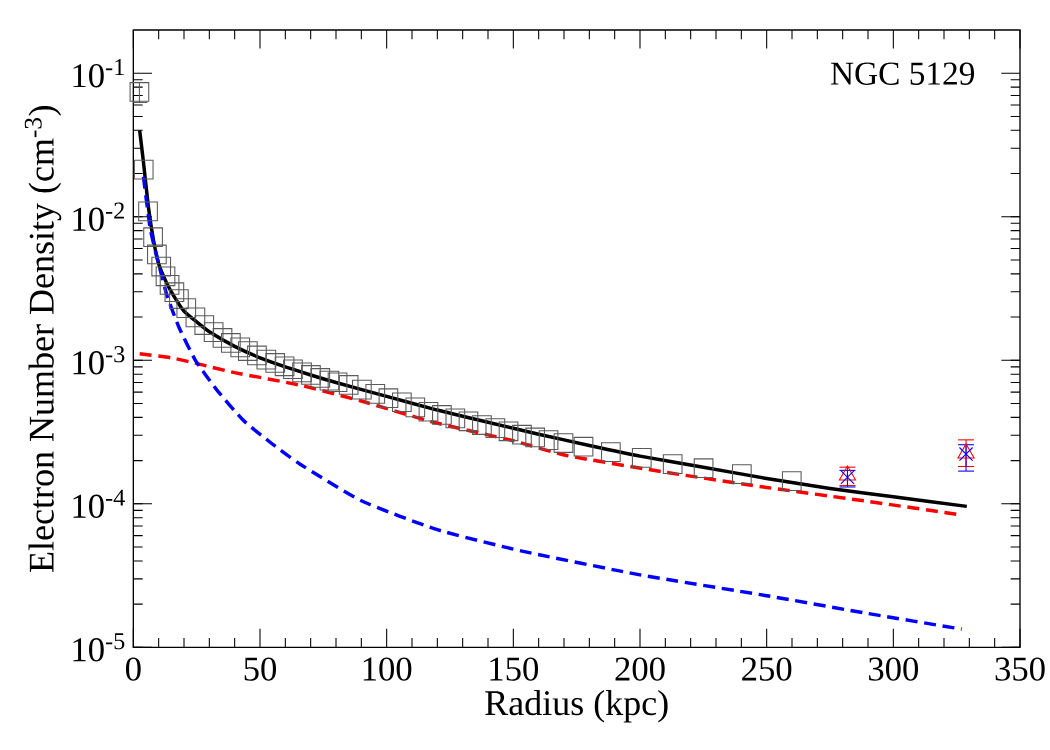 This screenshot has height=750, width=1050. What do you see at coordinates (133, 669) in the screenshot?
I see `x-tick-label: 0` at bounding box center [133, 669].